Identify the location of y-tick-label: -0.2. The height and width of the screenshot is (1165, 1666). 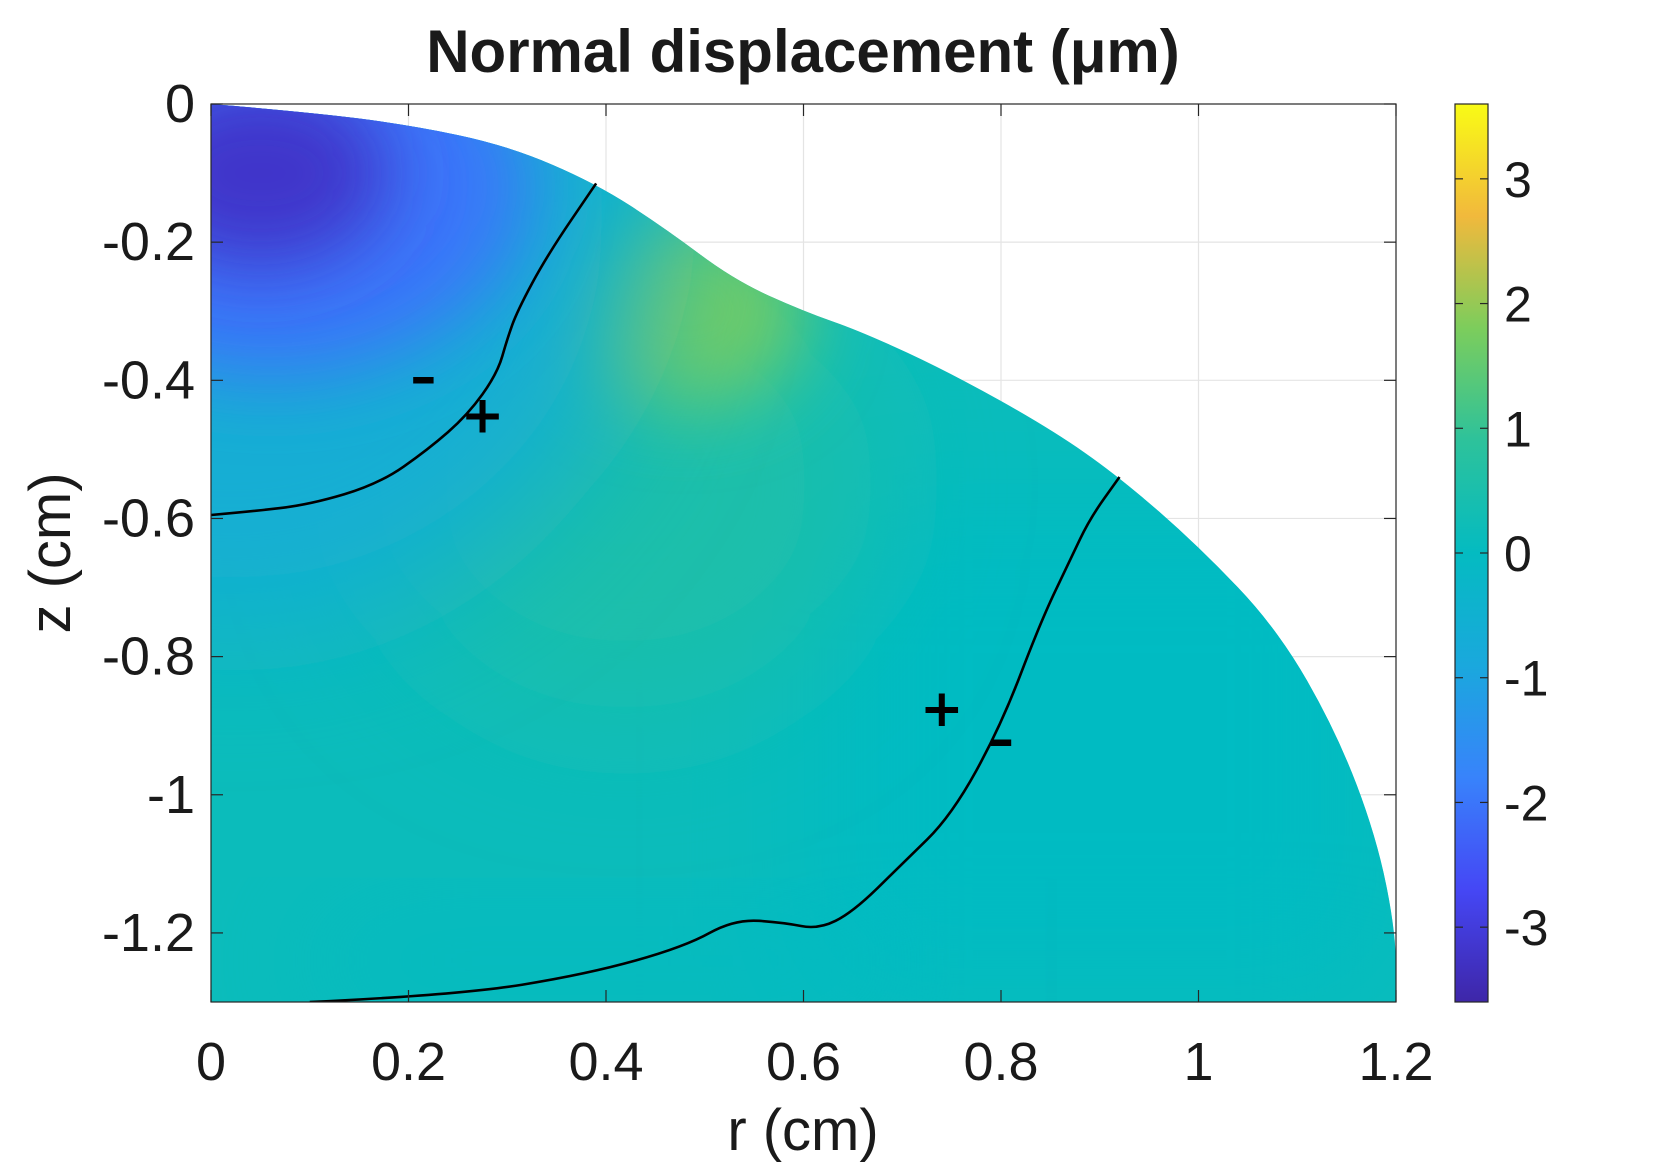
(148, 242).